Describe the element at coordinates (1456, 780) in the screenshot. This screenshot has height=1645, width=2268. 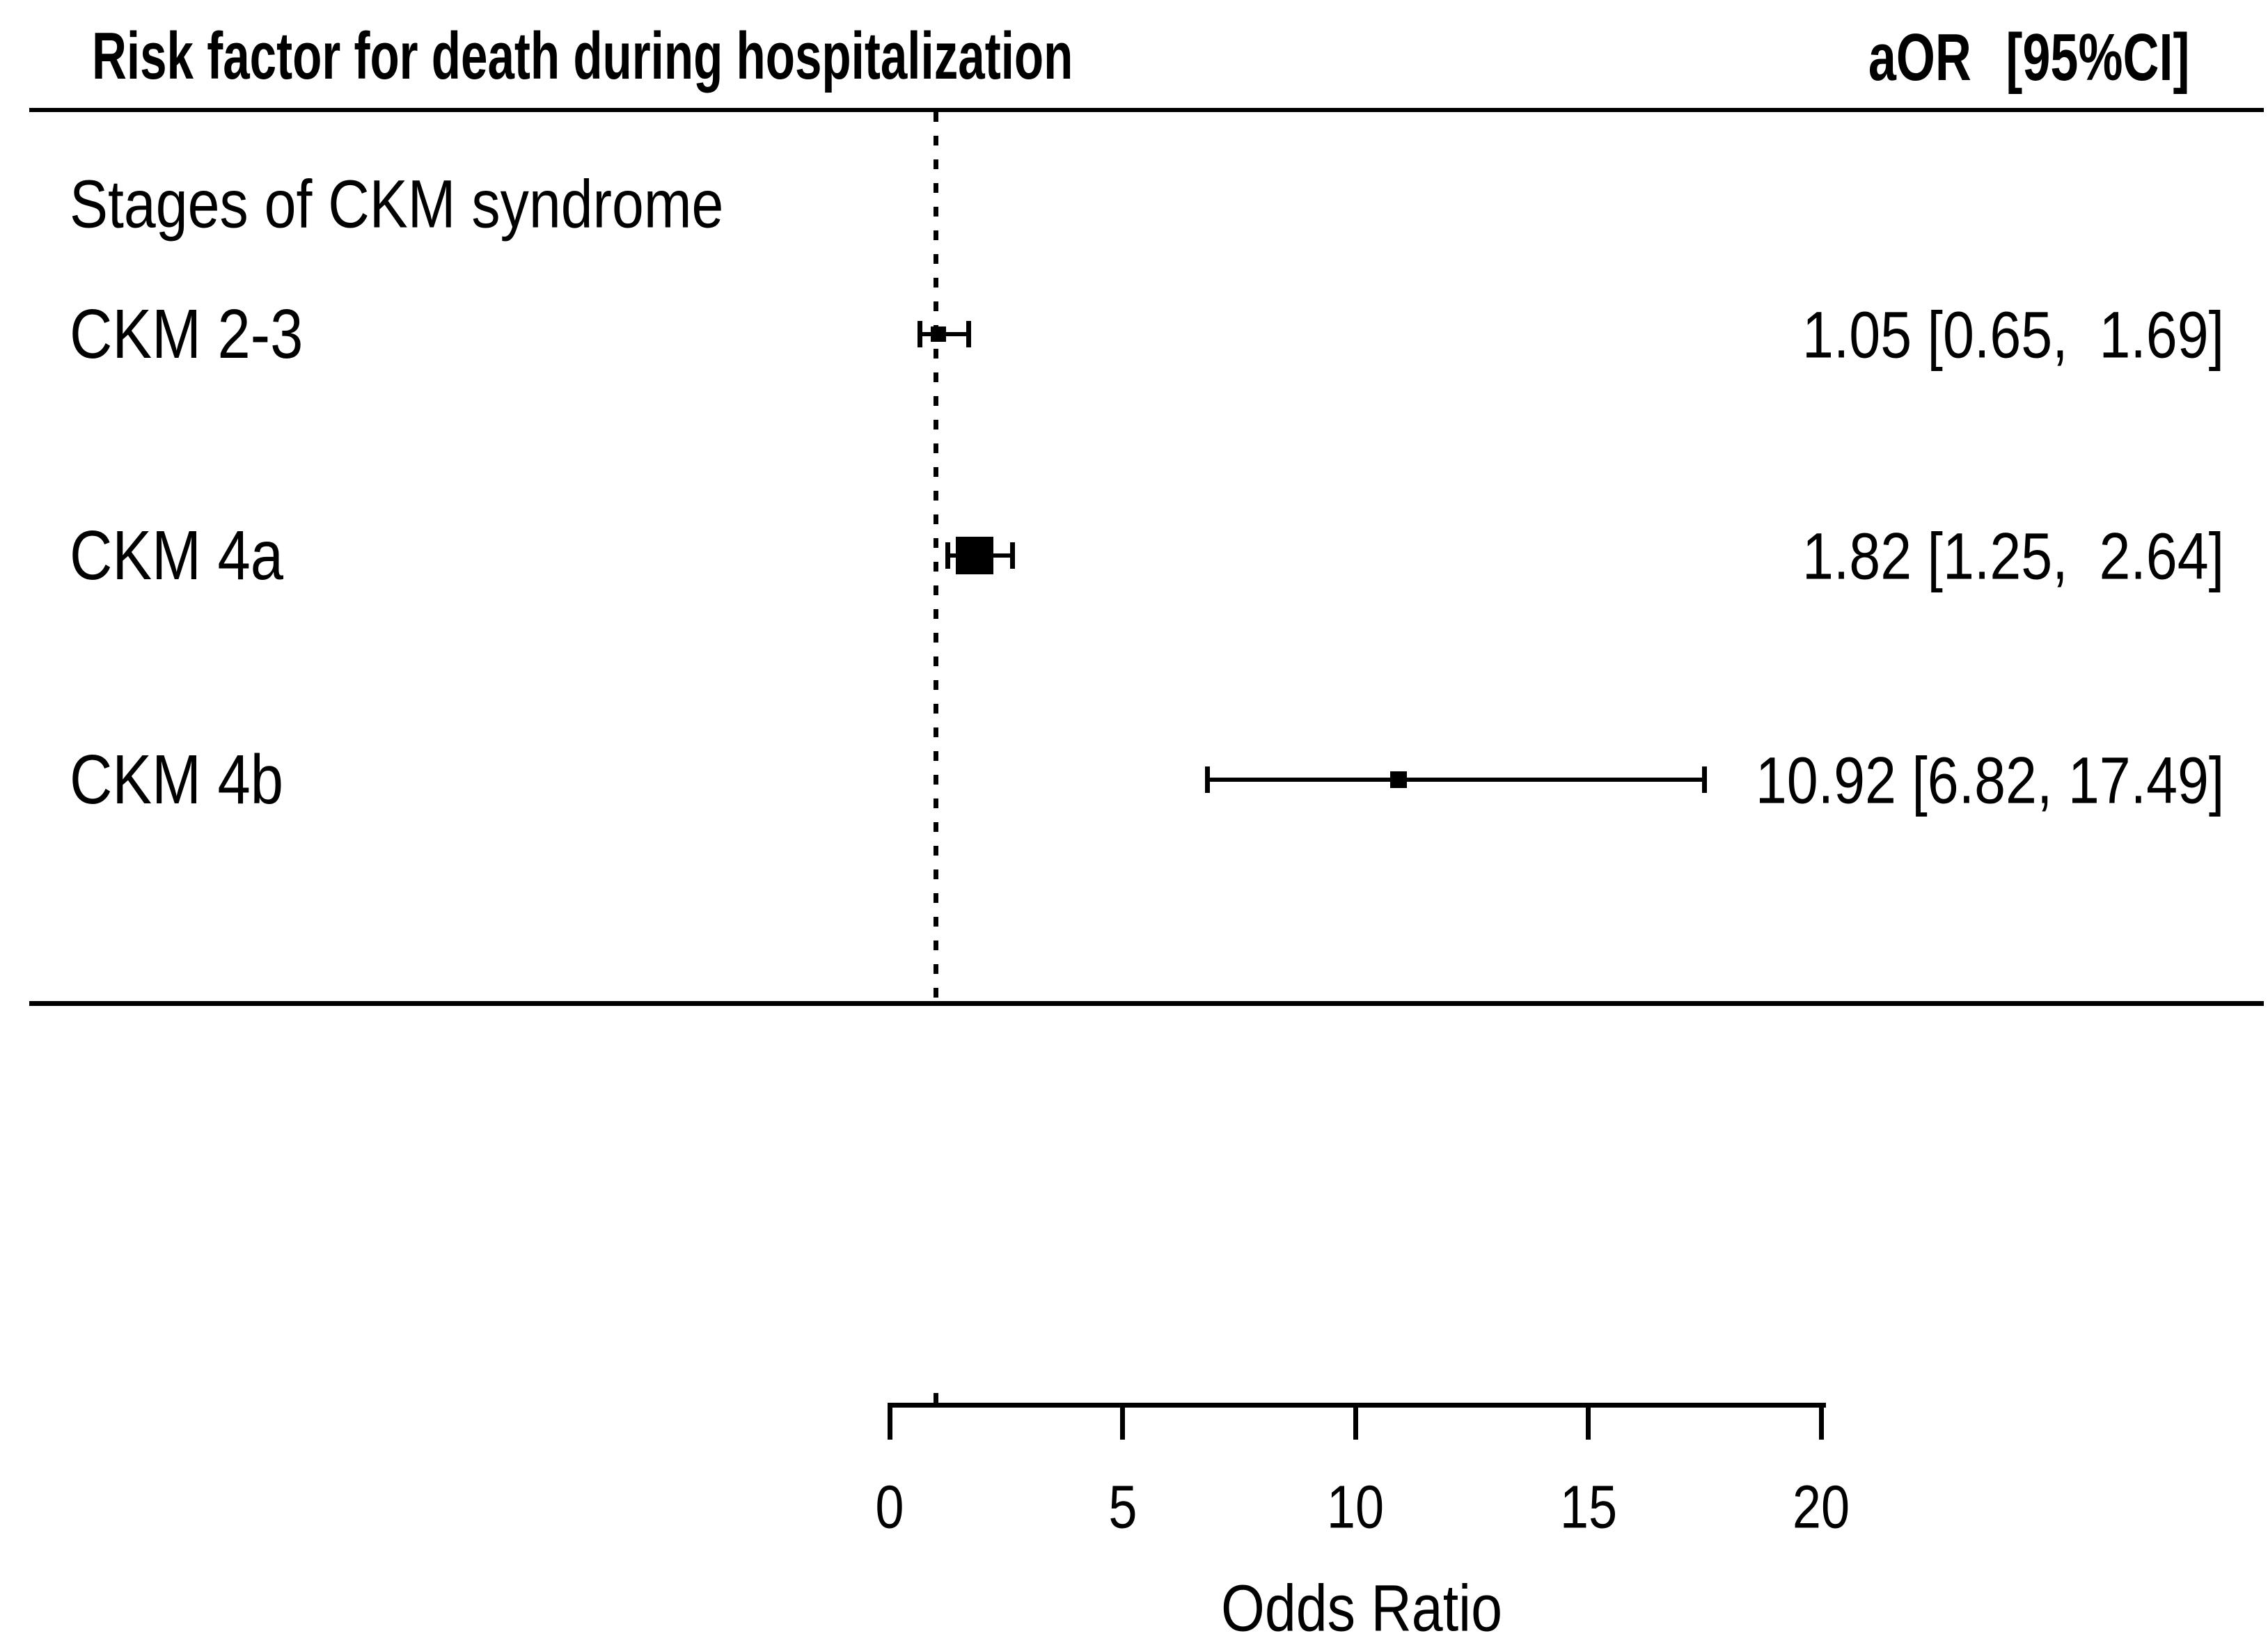
I see `ci-line` at that location.